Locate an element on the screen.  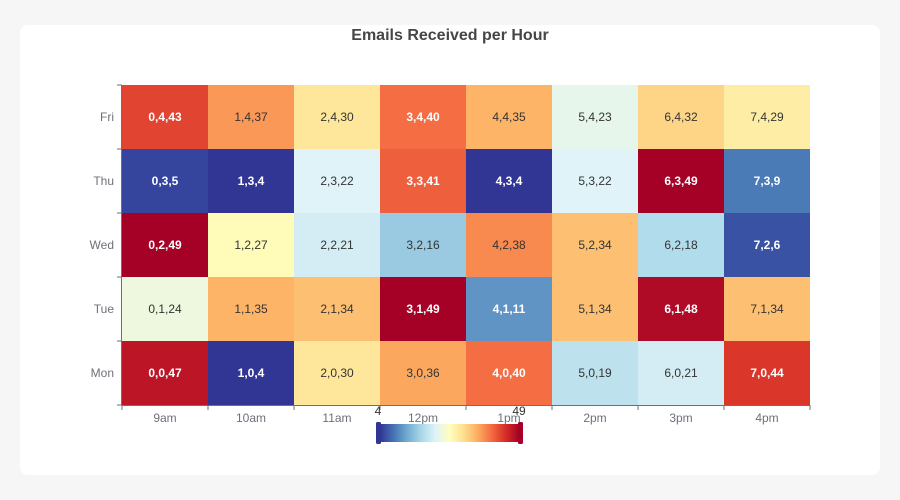
cell-value-label: 1,3,4 is located at coordinates (251, 181).